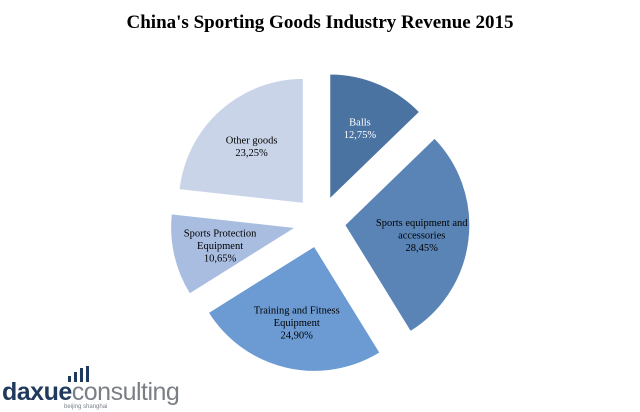 This screenshot has height=412, width=640. I want to click on pie-slice-label-4: Other goods 23,25%, so click(252, 147).